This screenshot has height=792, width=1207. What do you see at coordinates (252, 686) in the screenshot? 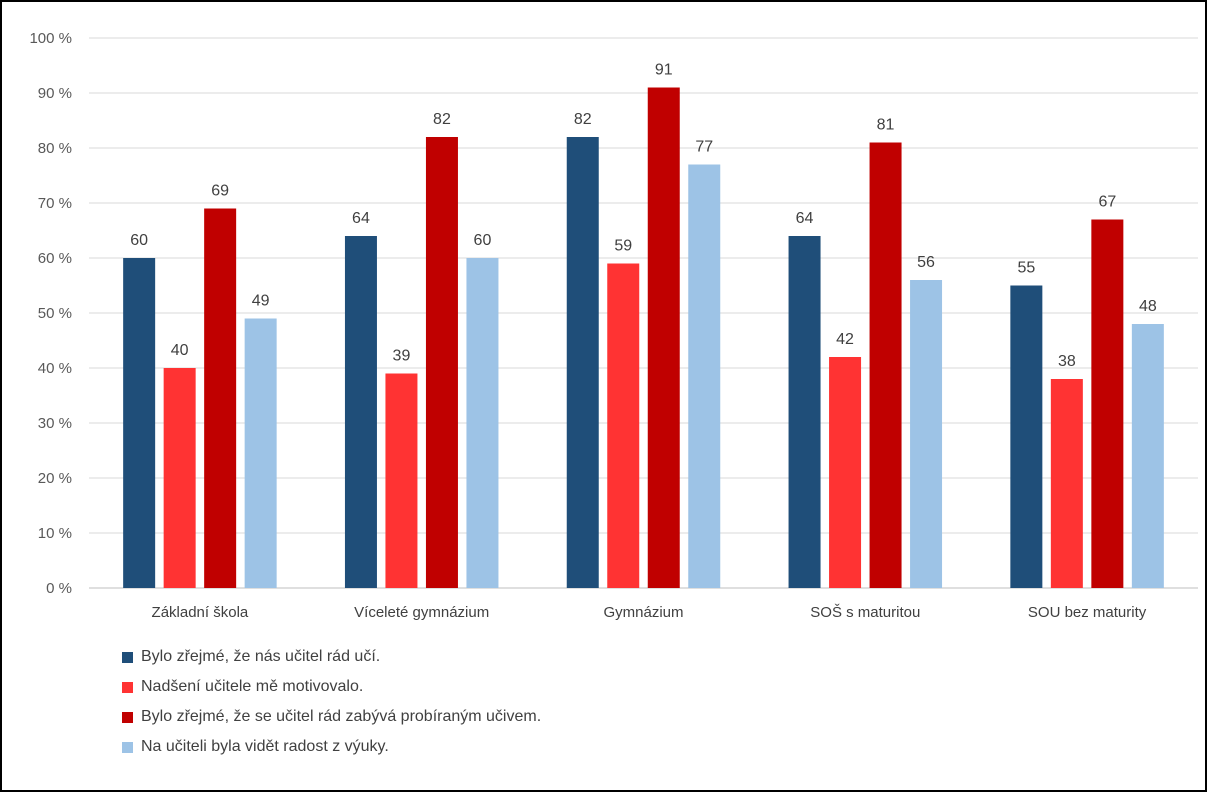
I see `legend-label: Nadšení učitele mě motivovalo.` at bounding box center [252, 686].